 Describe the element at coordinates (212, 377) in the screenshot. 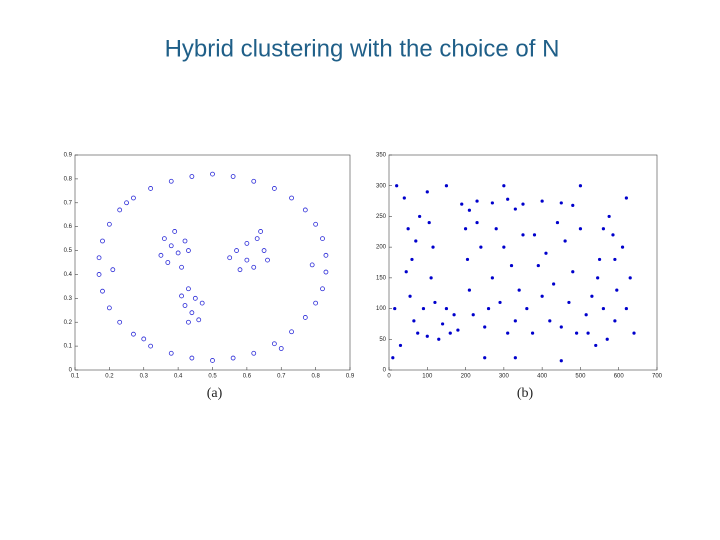

I see `x-tick-label: 0.5` at that location.